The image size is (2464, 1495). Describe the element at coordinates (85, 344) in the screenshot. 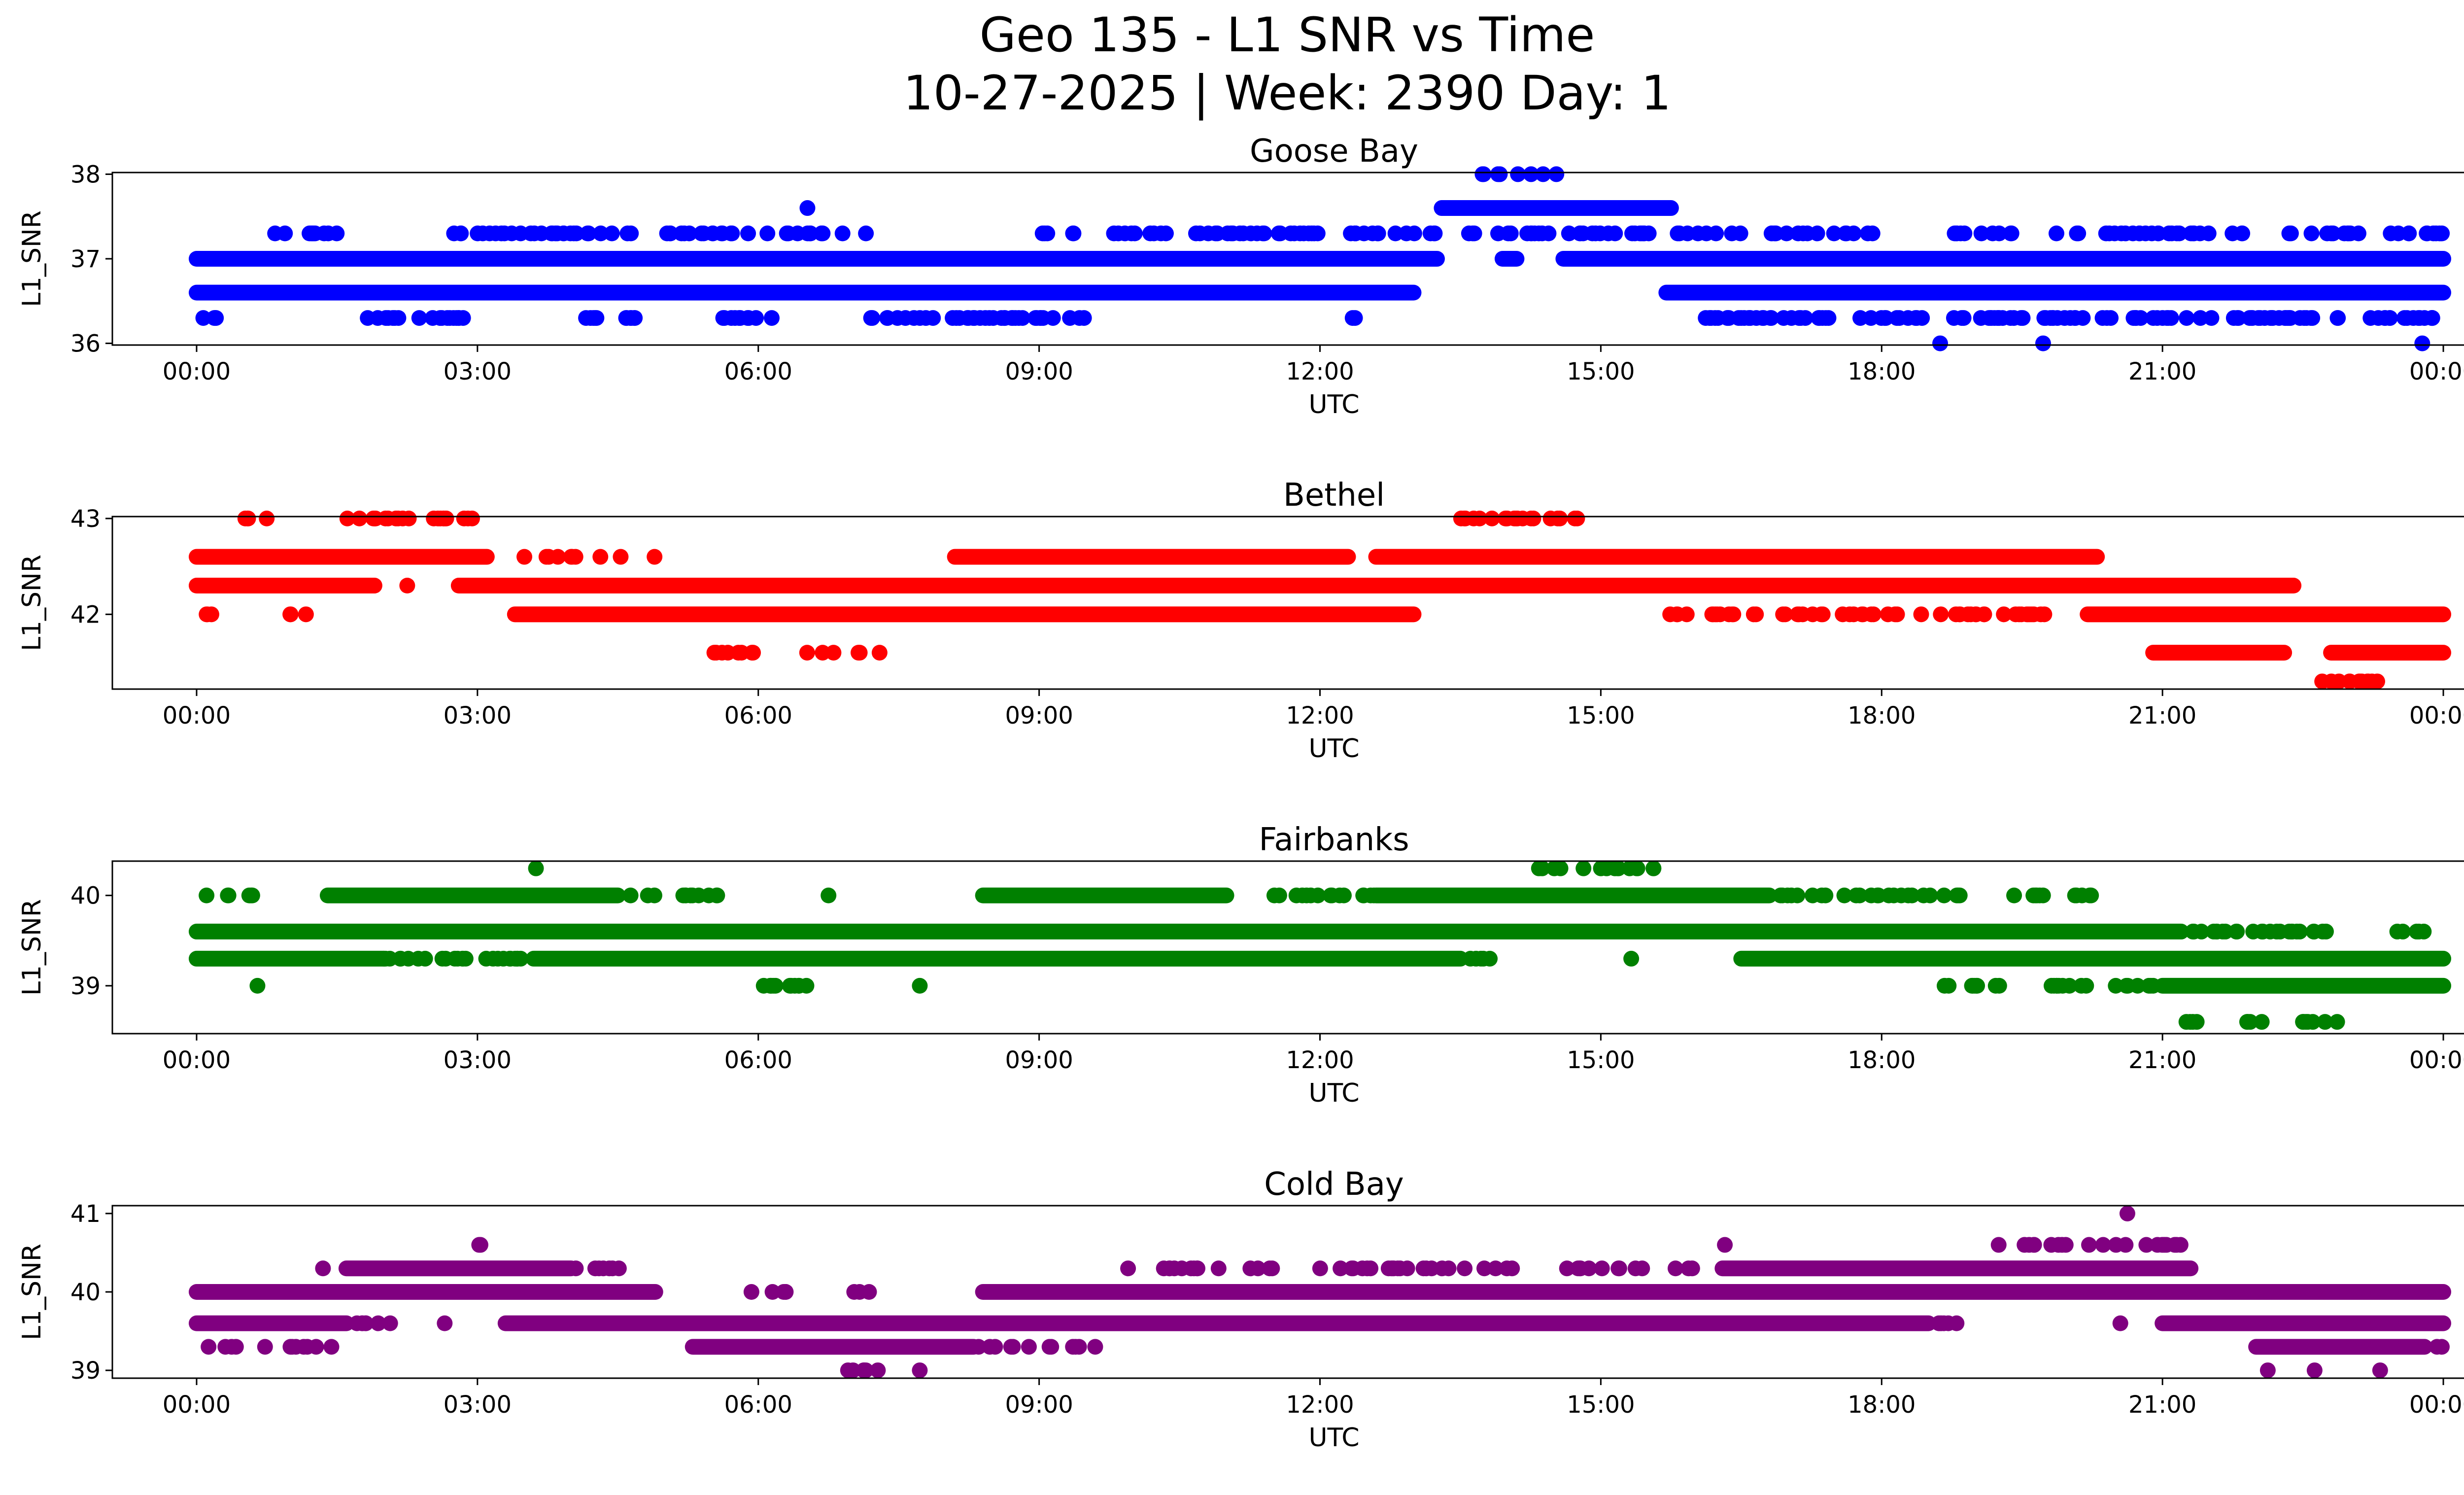

I see `y-tick-label: 36` at that location.